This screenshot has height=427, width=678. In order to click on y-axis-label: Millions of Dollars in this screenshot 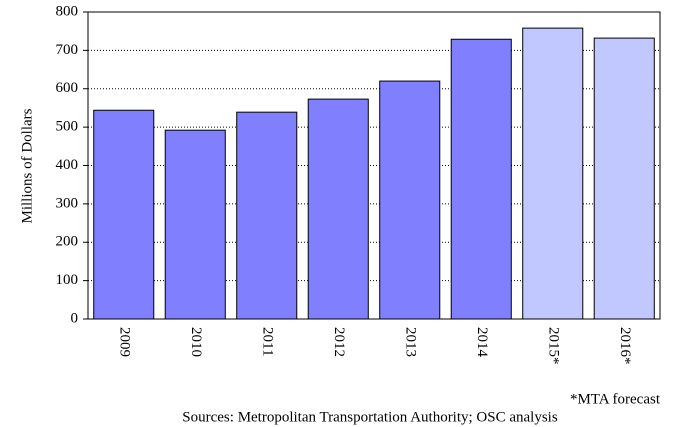, I will do `click(27, 165)`.